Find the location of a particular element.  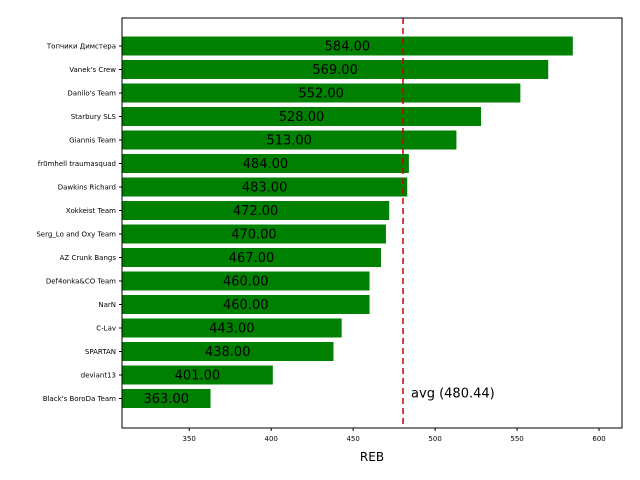

x-tick-label: 450 is located at coordinates (352, 439).